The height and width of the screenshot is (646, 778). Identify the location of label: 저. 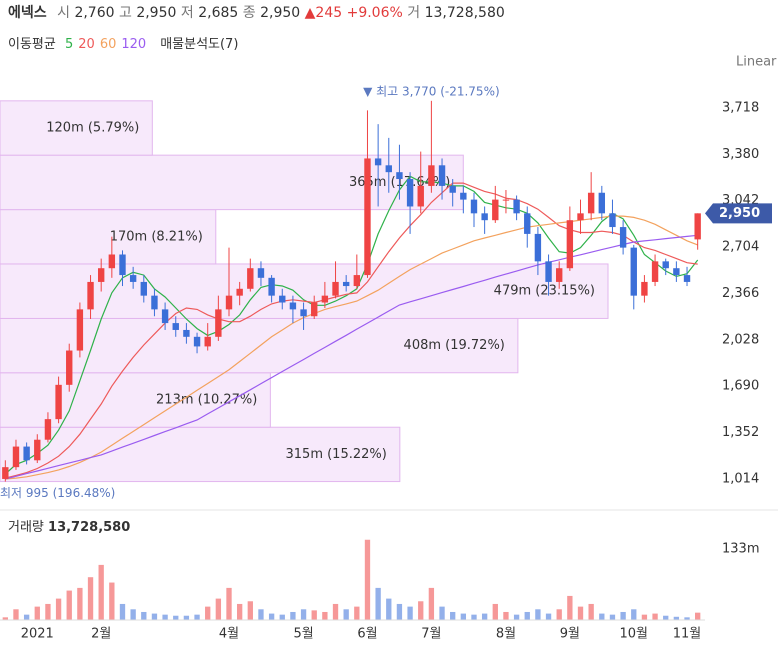
(187, 13).